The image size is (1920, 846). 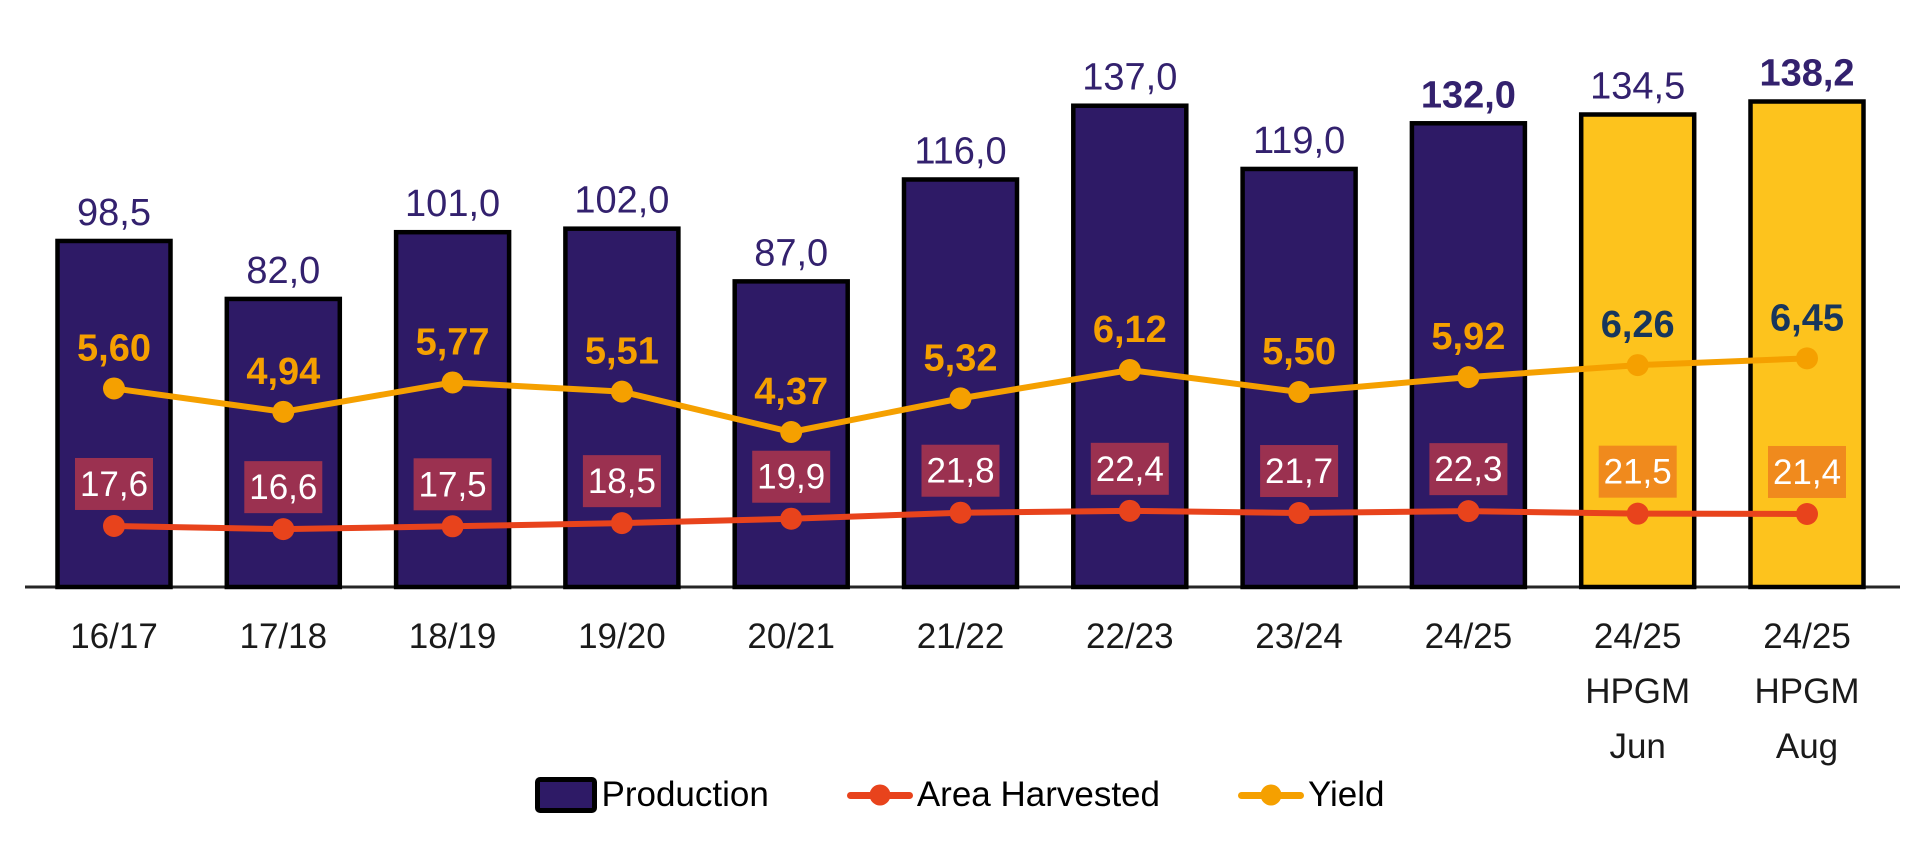 What do you see at coordinates (1299, 141) in the screenshot?
I see `production-value-label-7: 119,0` at bounding box center [1299, 141].